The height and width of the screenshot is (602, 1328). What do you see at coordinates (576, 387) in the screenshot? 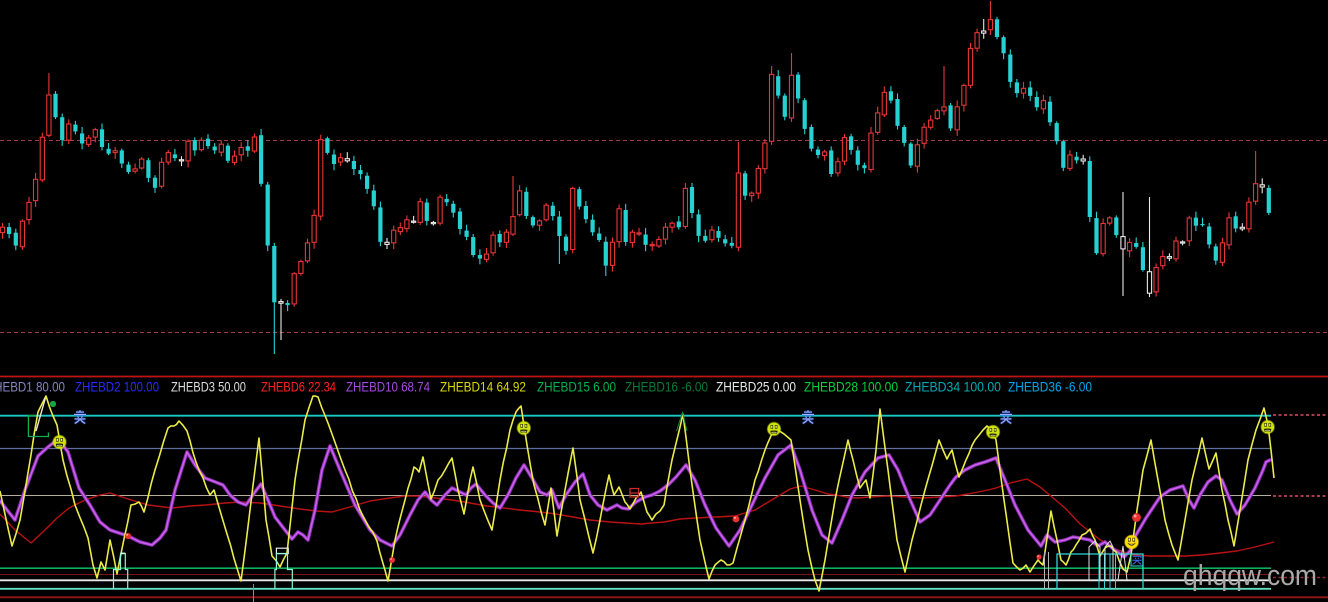
I see `svg-text: ZHEBD15 6.00` at bounding box center [576, 387].